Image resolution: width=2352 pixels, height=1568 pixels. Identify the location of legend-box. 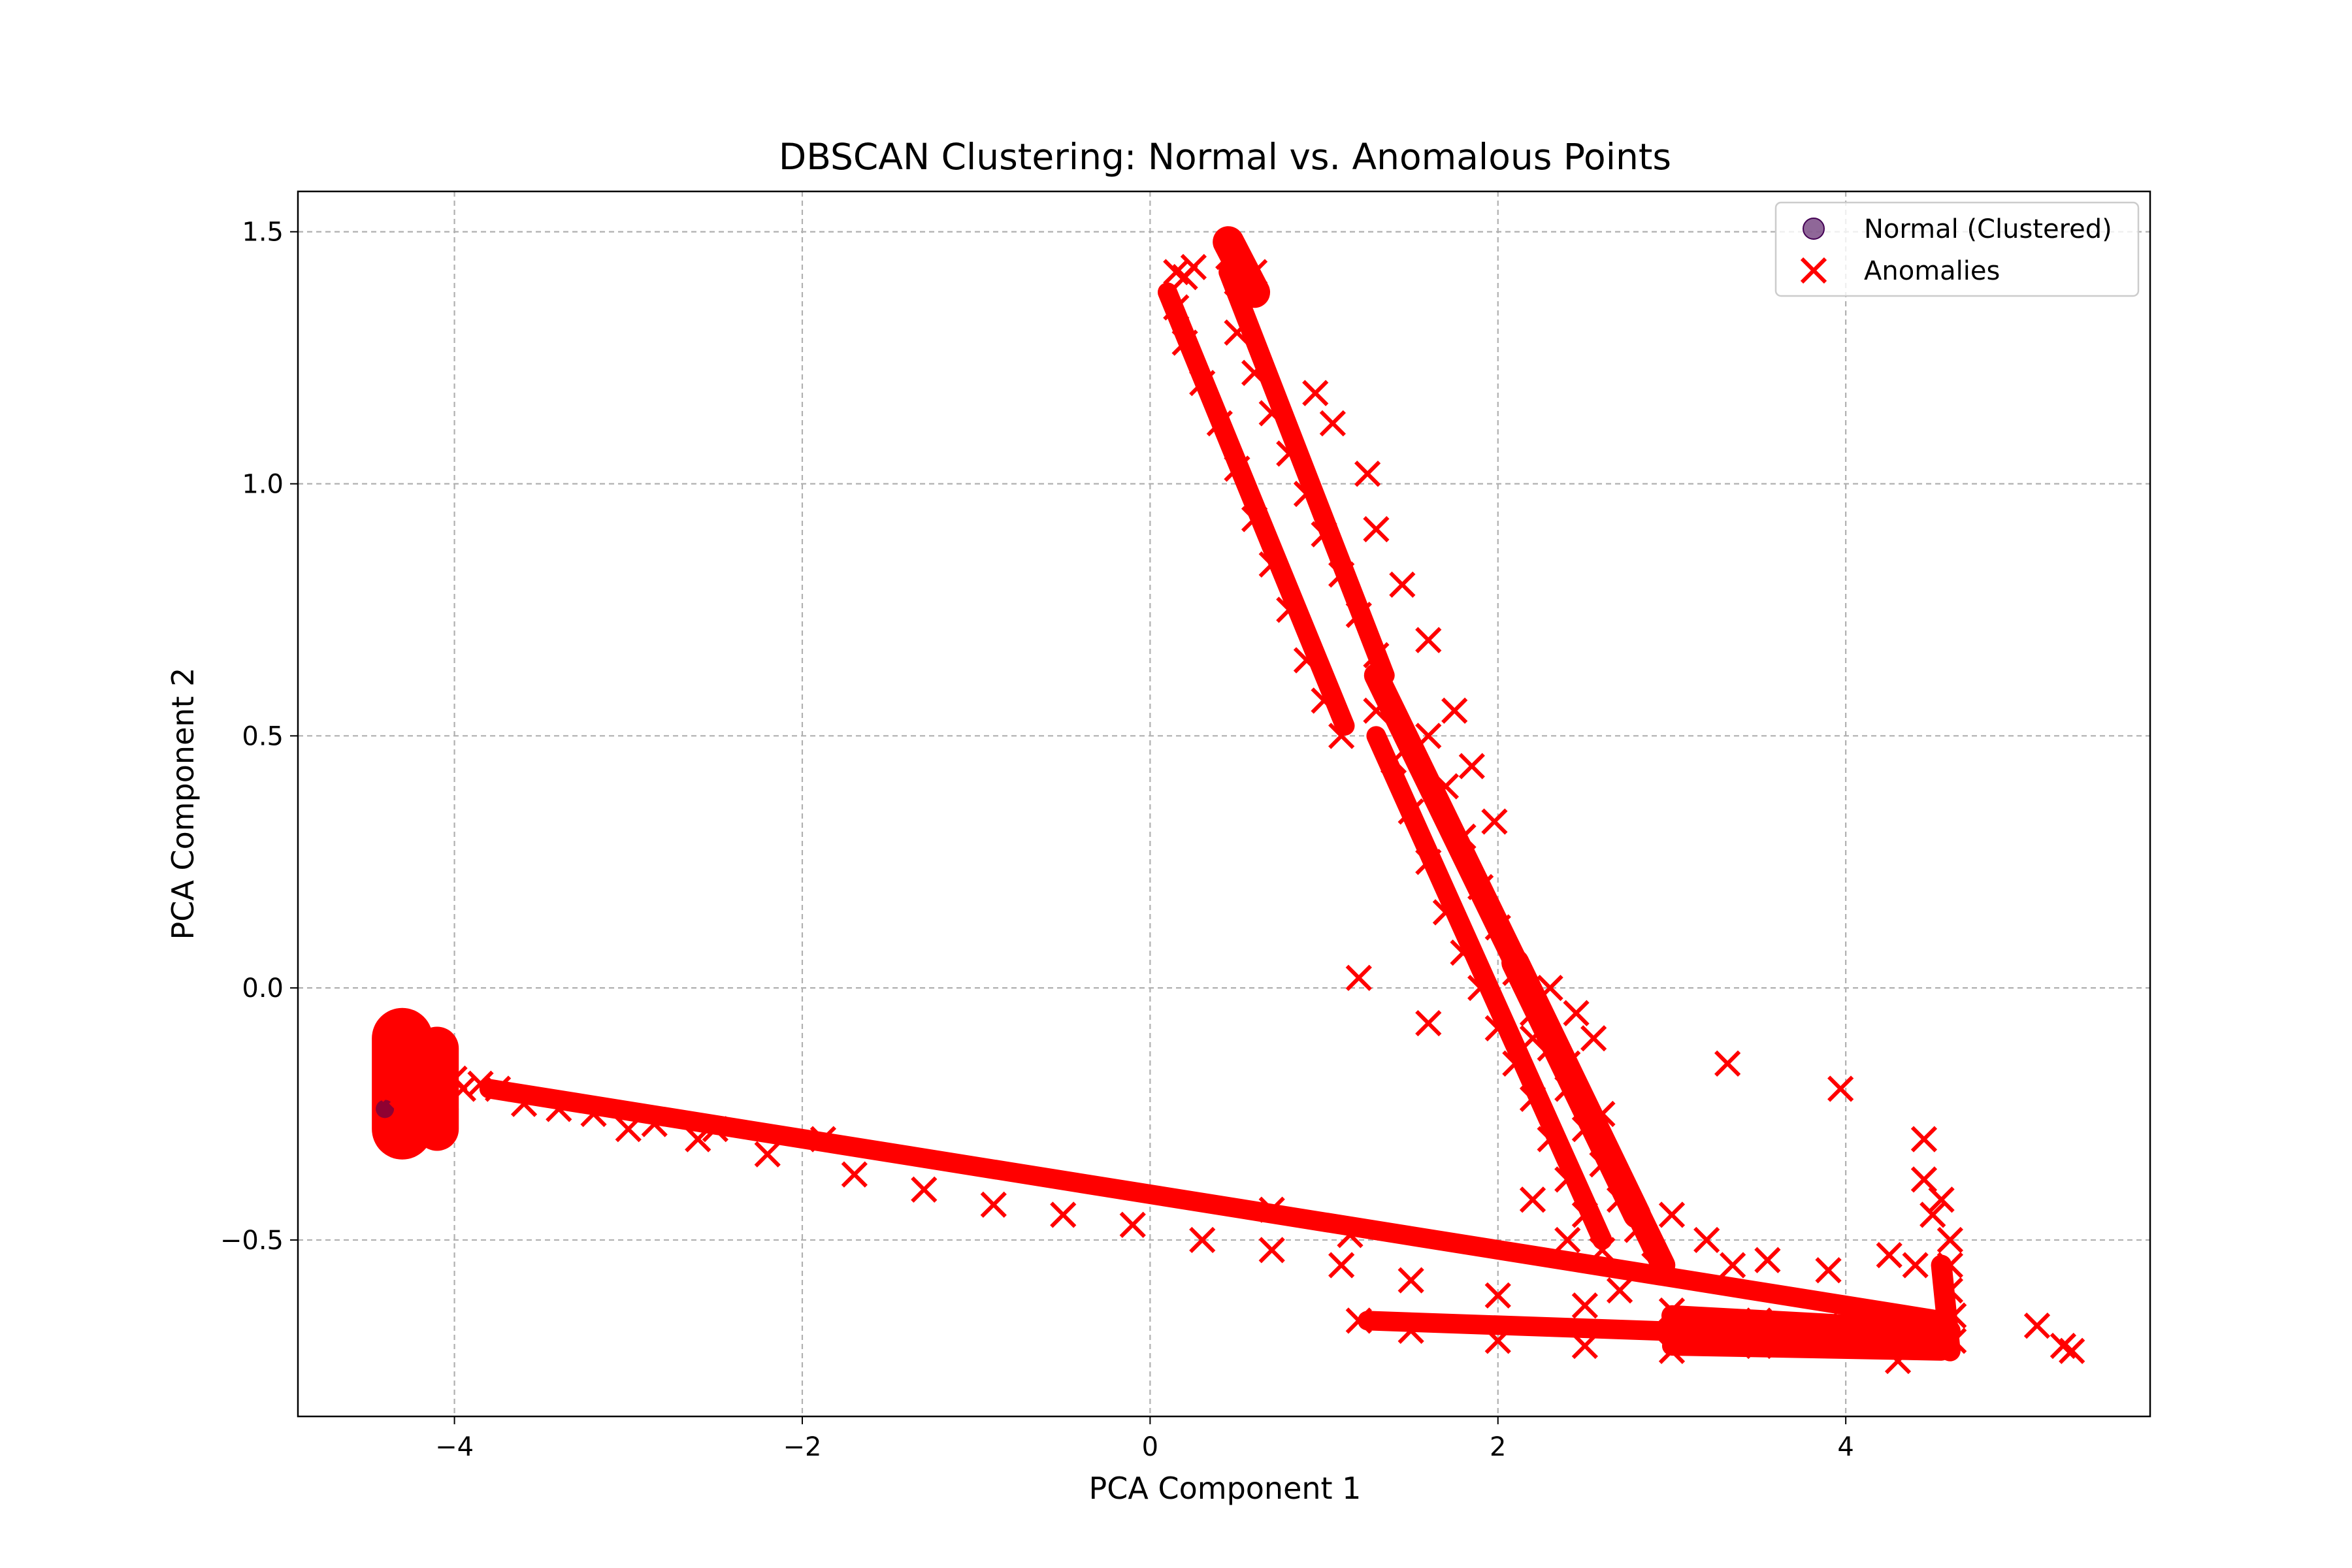
(1957, 249).